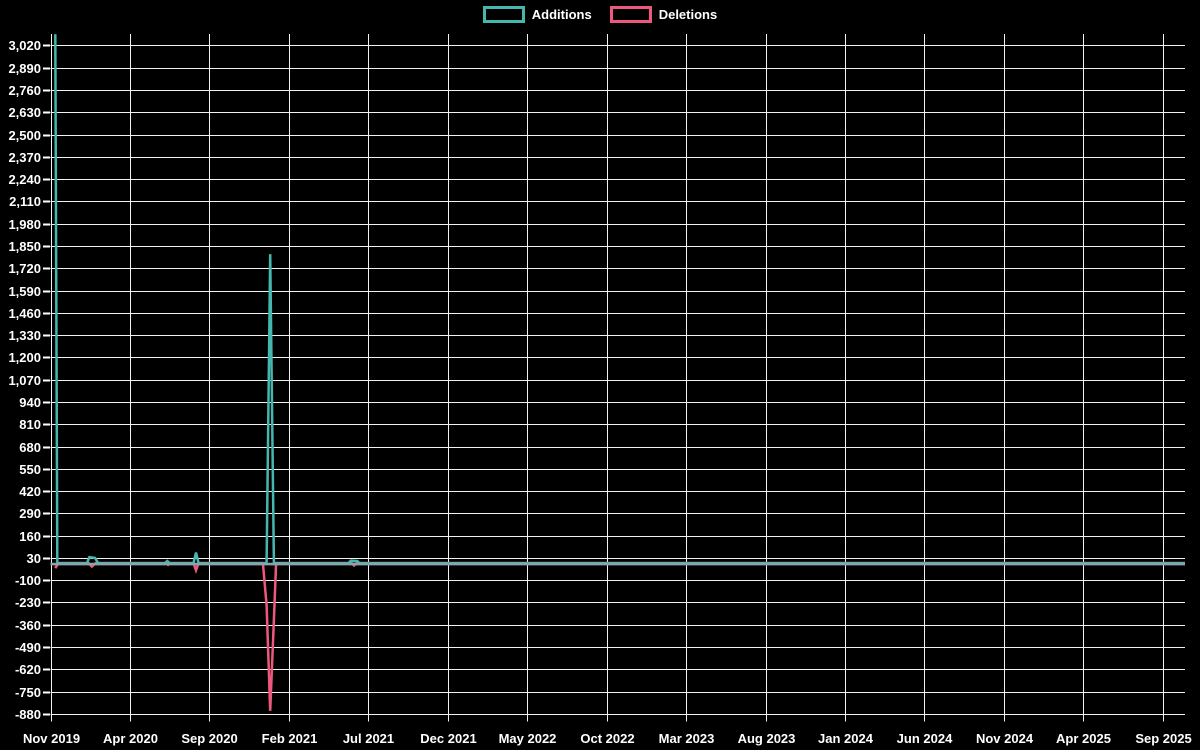  Describe the element at coordinates (30, 424) in the screenshot. I see `y-tick-label: 810` at that location.